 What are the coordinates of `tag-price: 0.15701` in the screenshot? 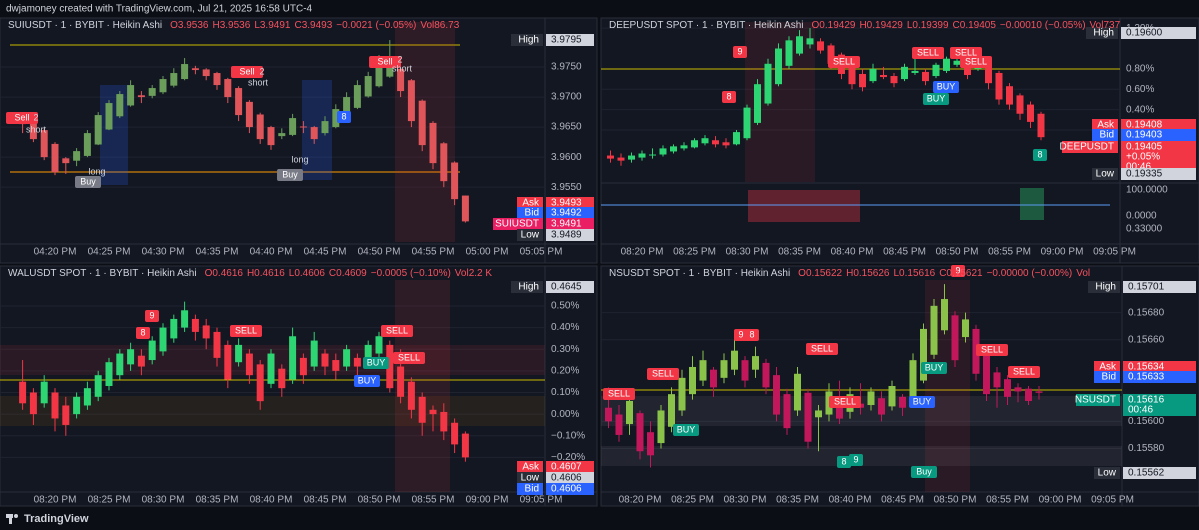 It's located at (1146, 287).